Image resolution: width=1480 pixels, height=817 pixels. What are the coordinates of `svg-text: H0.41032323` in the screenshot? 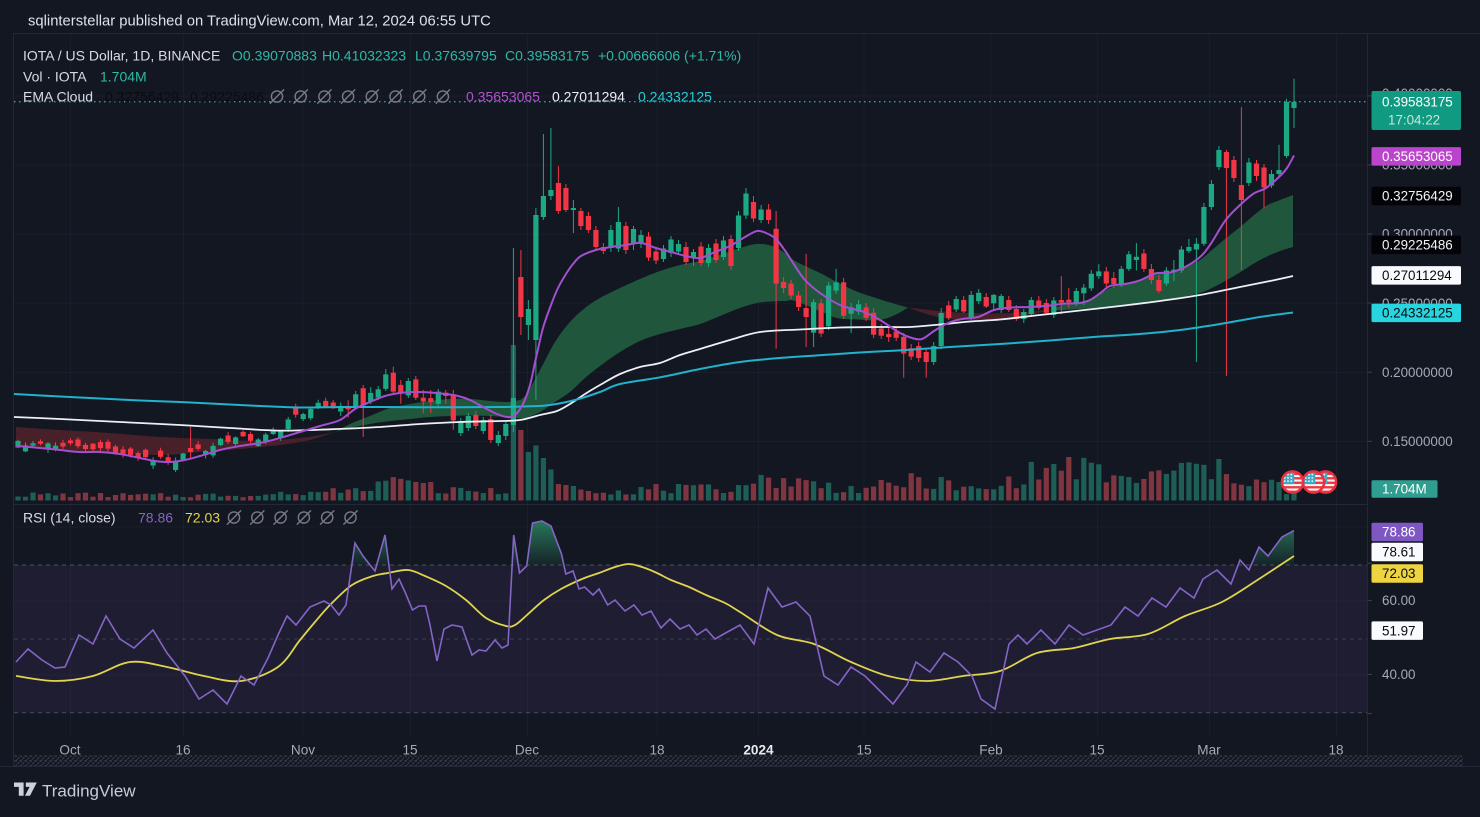 It's located at (364, 56).